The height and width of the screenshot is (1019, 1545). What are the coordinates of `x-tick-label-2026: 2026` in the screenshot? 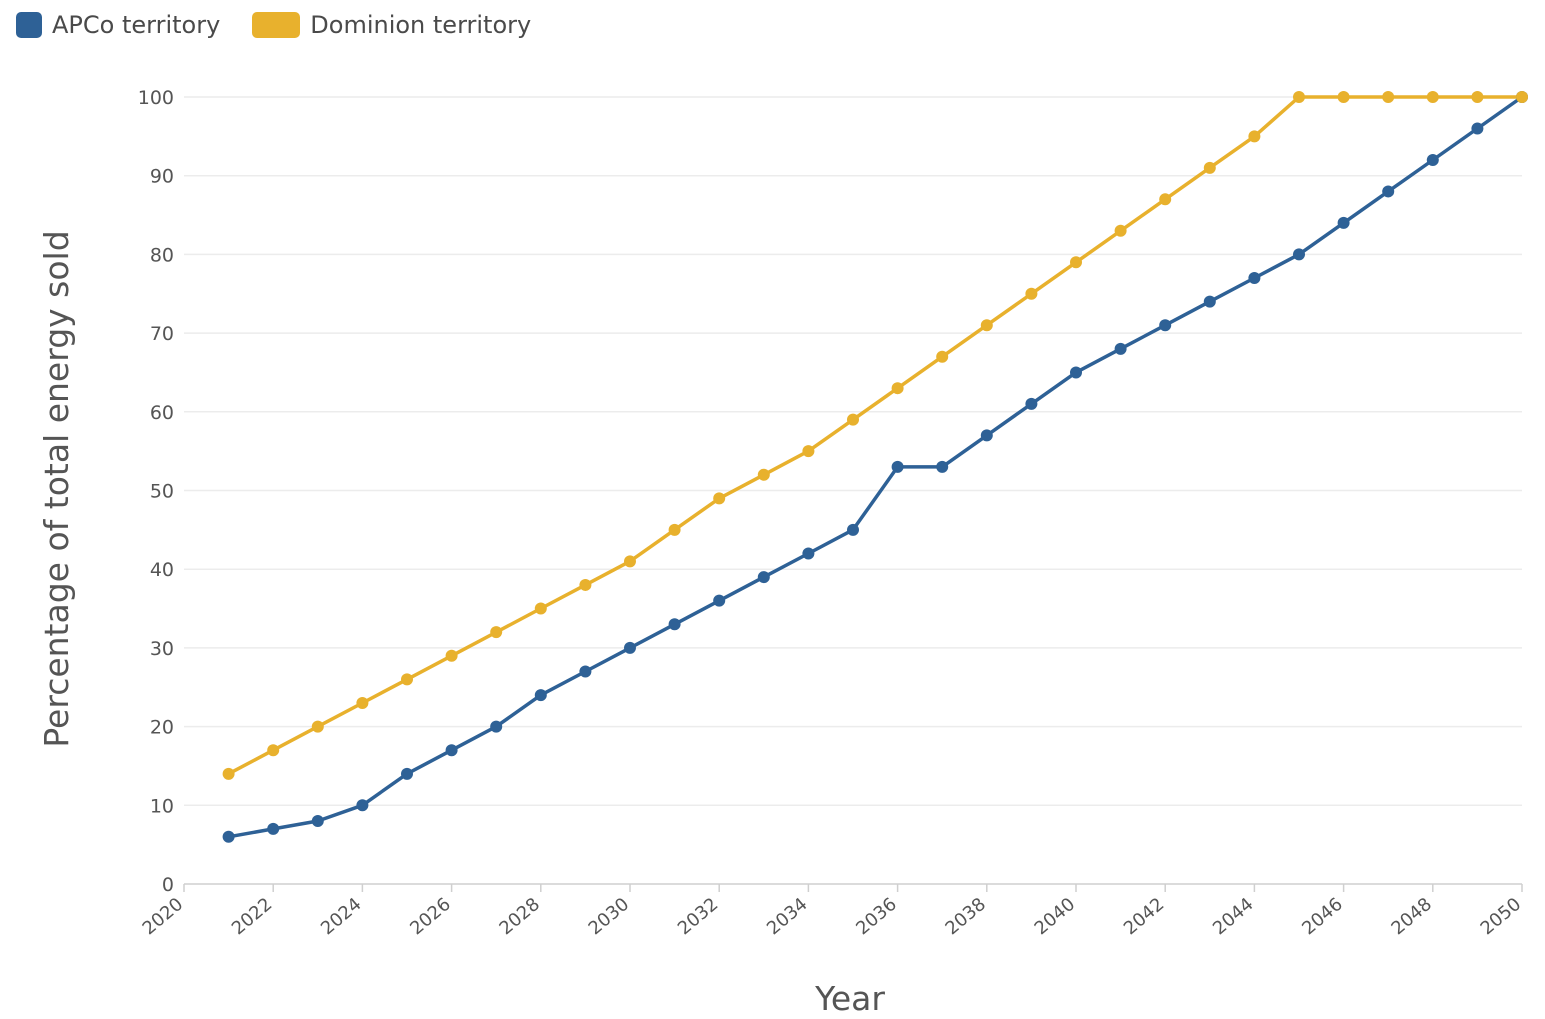 It's located at (430, 917).